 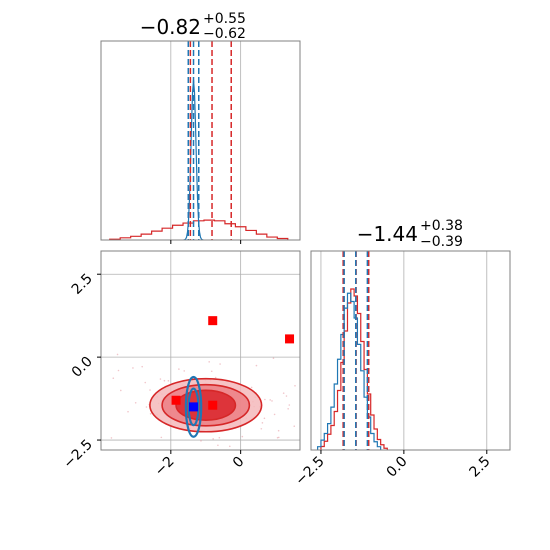 I want to click on title-param0: −0.82 +0.55 −0.62, so click(x=193, y=26).